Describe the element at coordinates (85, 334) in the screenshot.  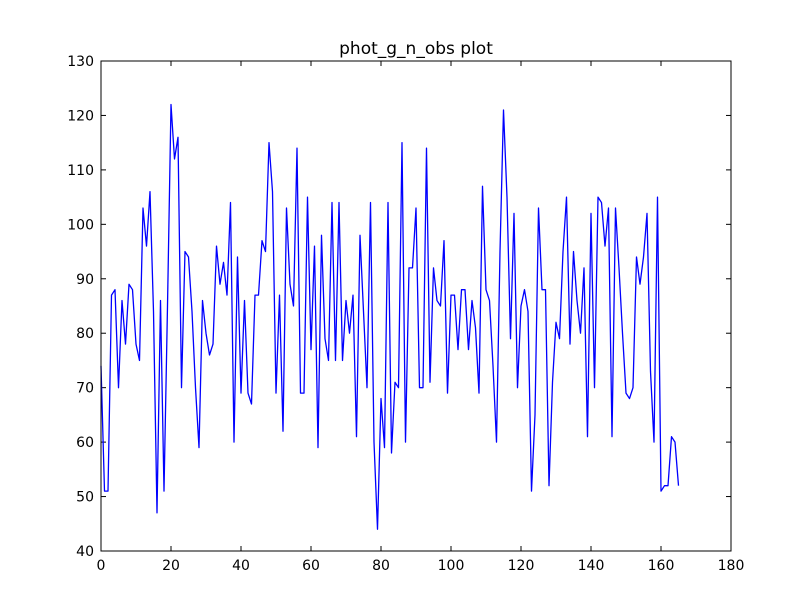
I see `y-tick-label: 80` at that location.